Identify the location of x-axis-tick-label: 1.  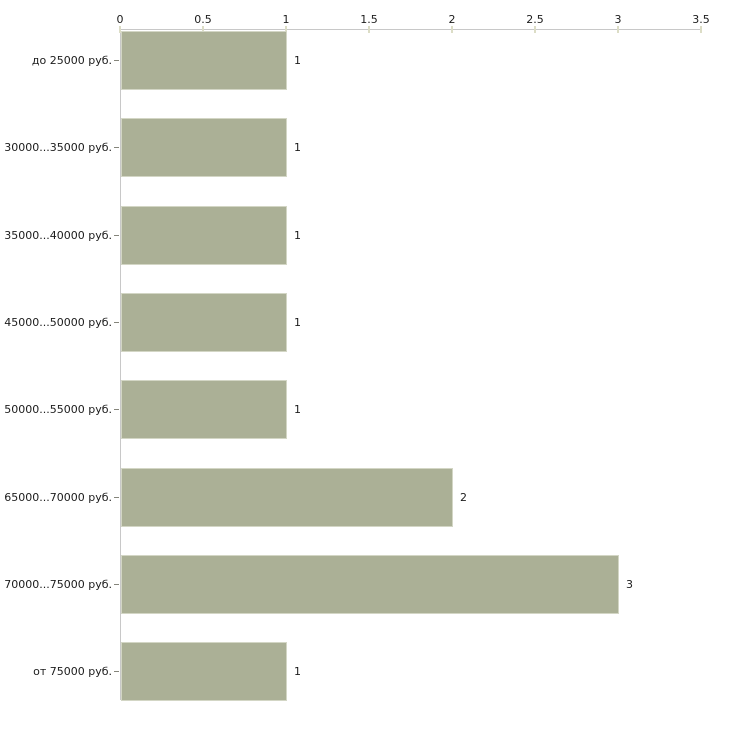
(286, 19).